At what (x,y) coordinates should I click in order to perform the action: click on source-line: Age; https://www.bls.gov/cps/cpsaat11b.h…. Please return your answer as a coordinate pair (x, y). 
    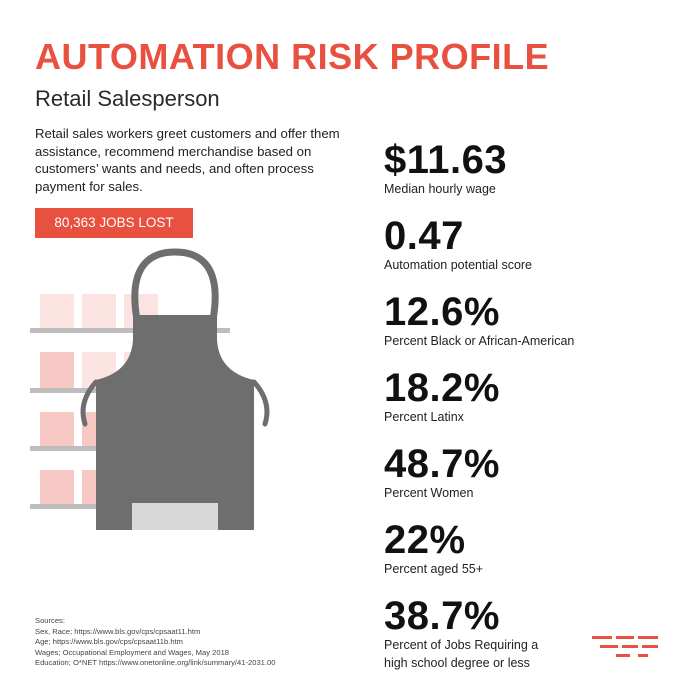
    Looking at the image, I should click on (109, 641).